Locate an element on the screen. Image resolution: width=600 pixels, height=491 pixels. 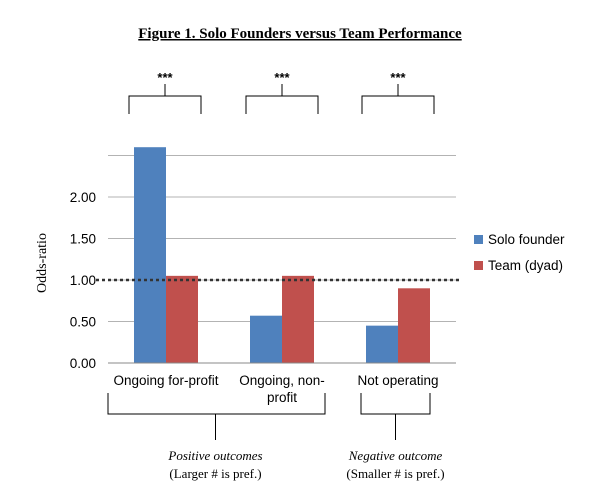
y-tick-labels: 0.00 0.50 1.00 1.50 2.00 is located at coordinates (83, 280).